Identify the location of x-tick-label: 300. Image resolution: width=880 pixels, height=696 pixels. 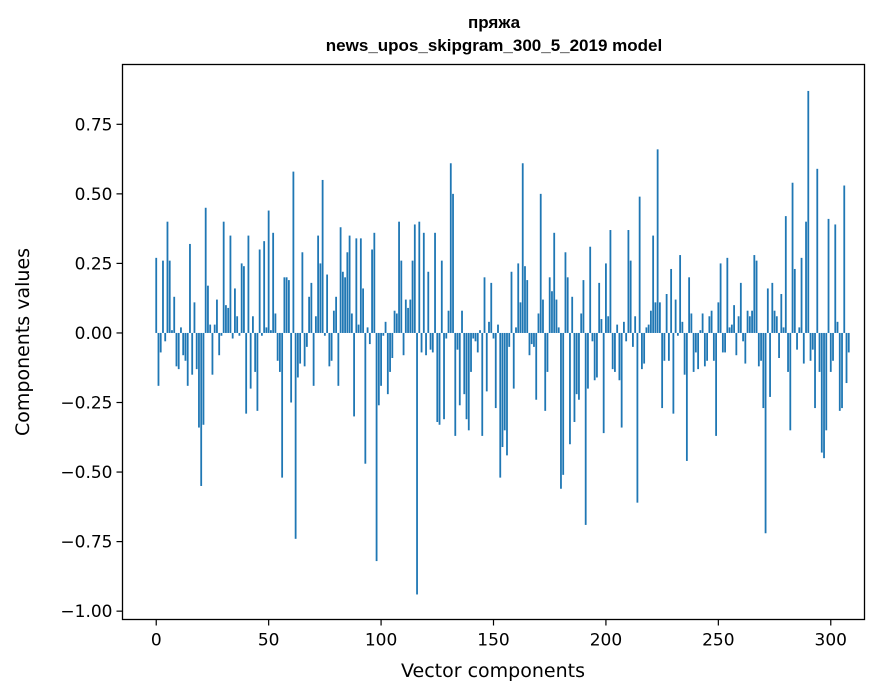
(831, 641).